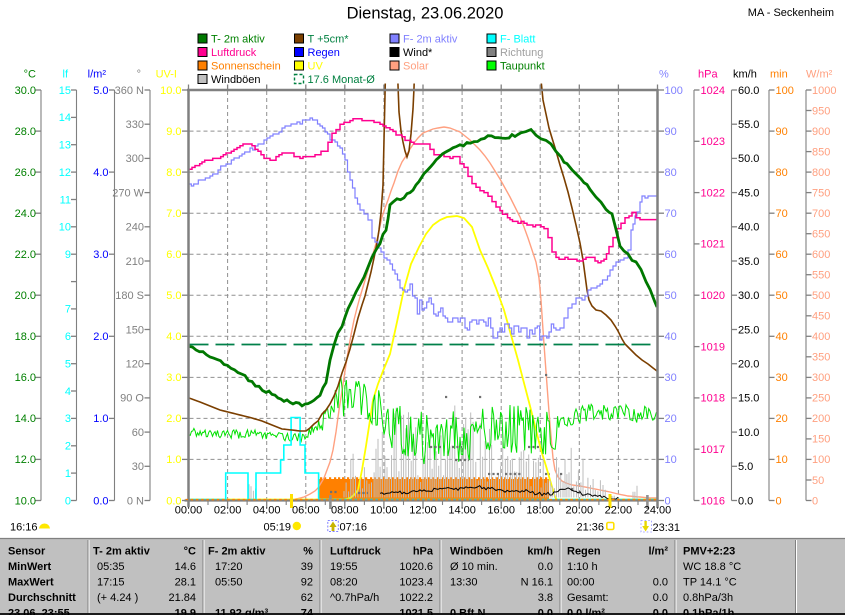  I want to click on svg-text: 08:00, so click(345, 511).